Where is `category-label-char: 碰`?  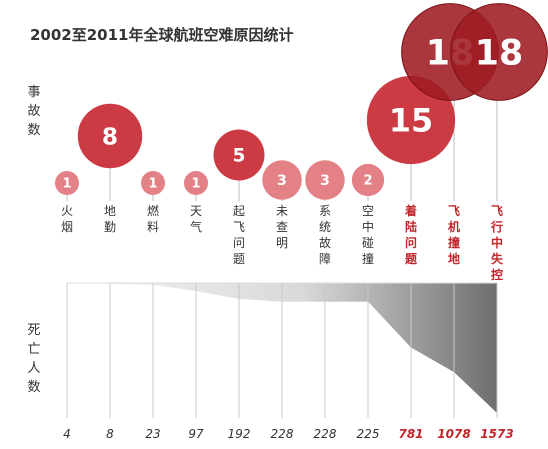 category-label-char: 碰 is located at coordinates (368, 243).